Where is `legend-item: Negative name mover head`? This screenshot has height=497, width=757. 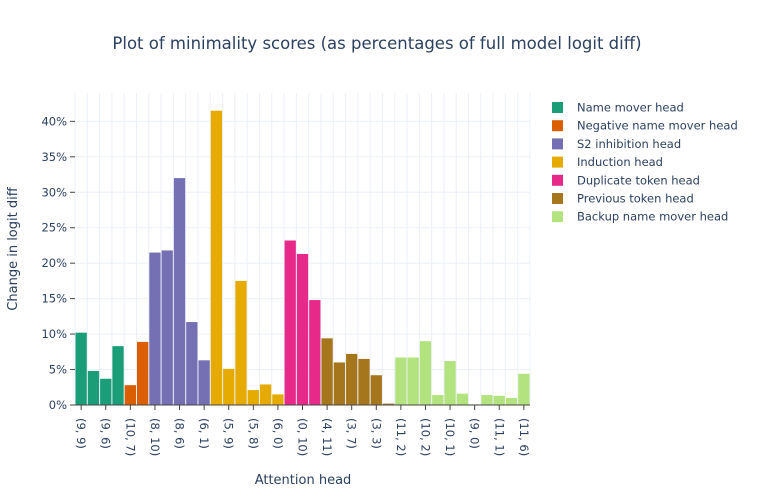
legend-item: Negative name mover head is located at coordinates (645, 126).